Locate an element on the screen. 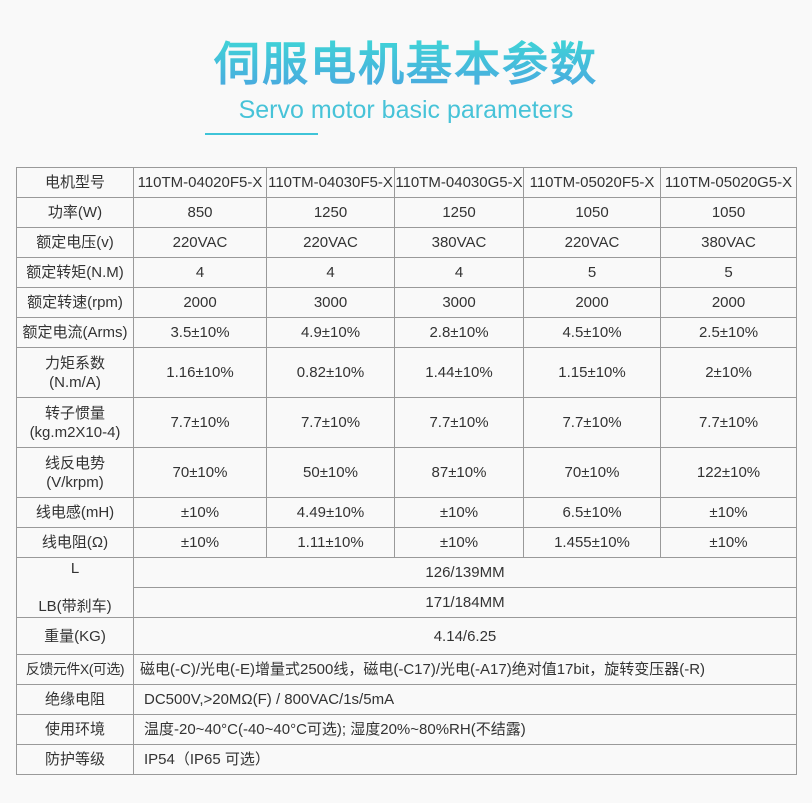 The width and height of the screenshot is (812, 803). table-row: 线电感(mH) ±10% 4.49±10% ±10% 6.5±10% ±10% is located at coordinates (406, 512).